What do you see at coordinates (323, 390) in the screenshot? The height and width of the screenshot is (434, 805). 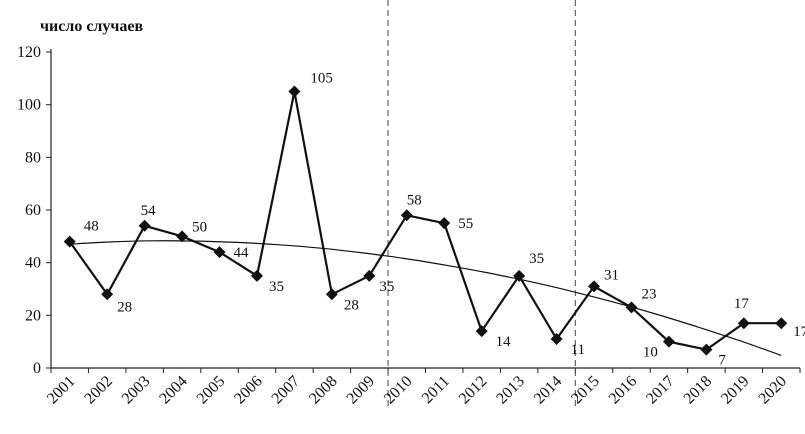 I see `x-tick-label: 2008` at bounding box center [323, 390].